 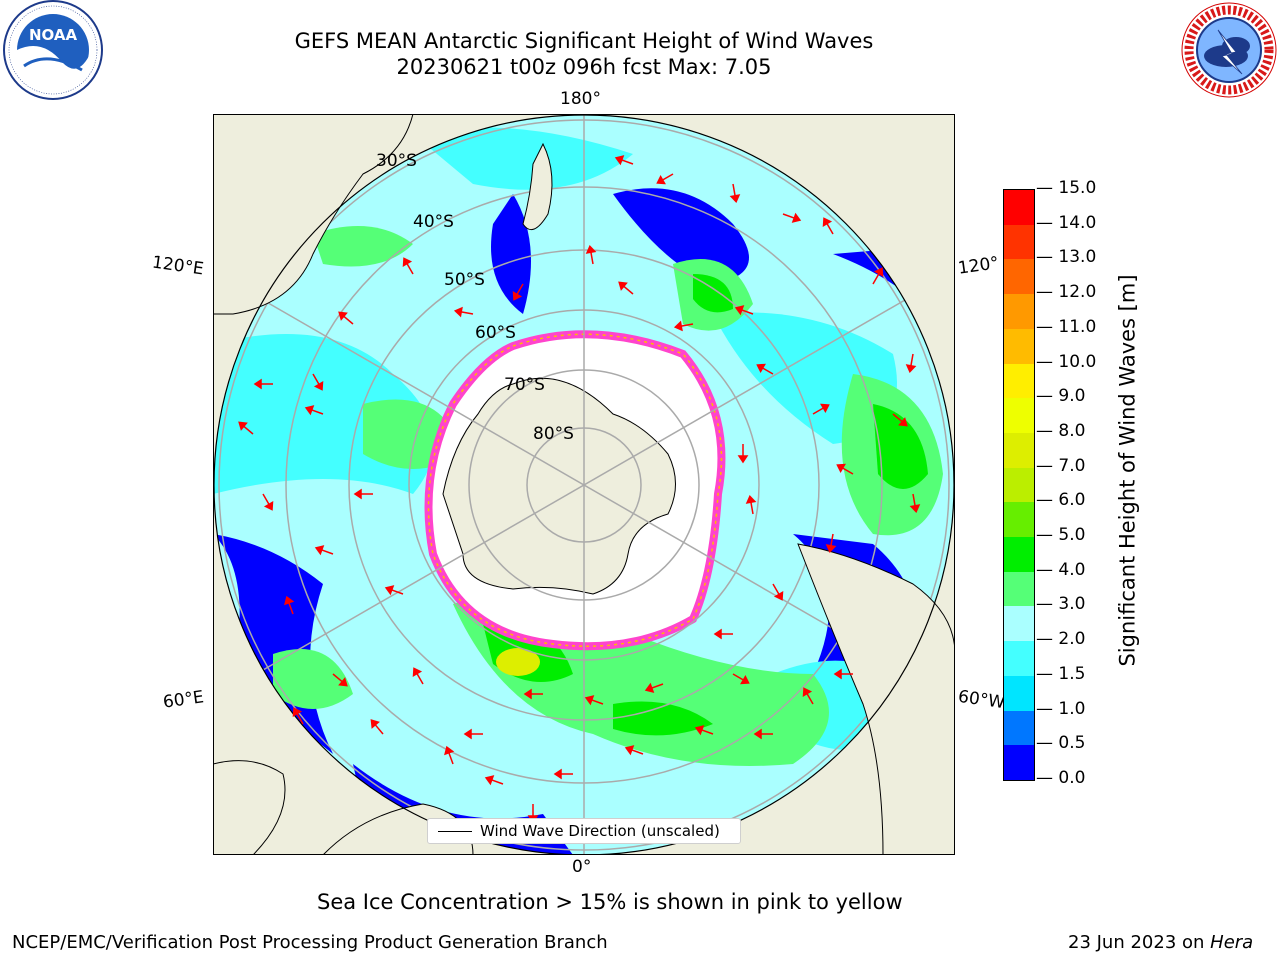 I want to click on legend-line-swatch, so click(x=455, y=831).